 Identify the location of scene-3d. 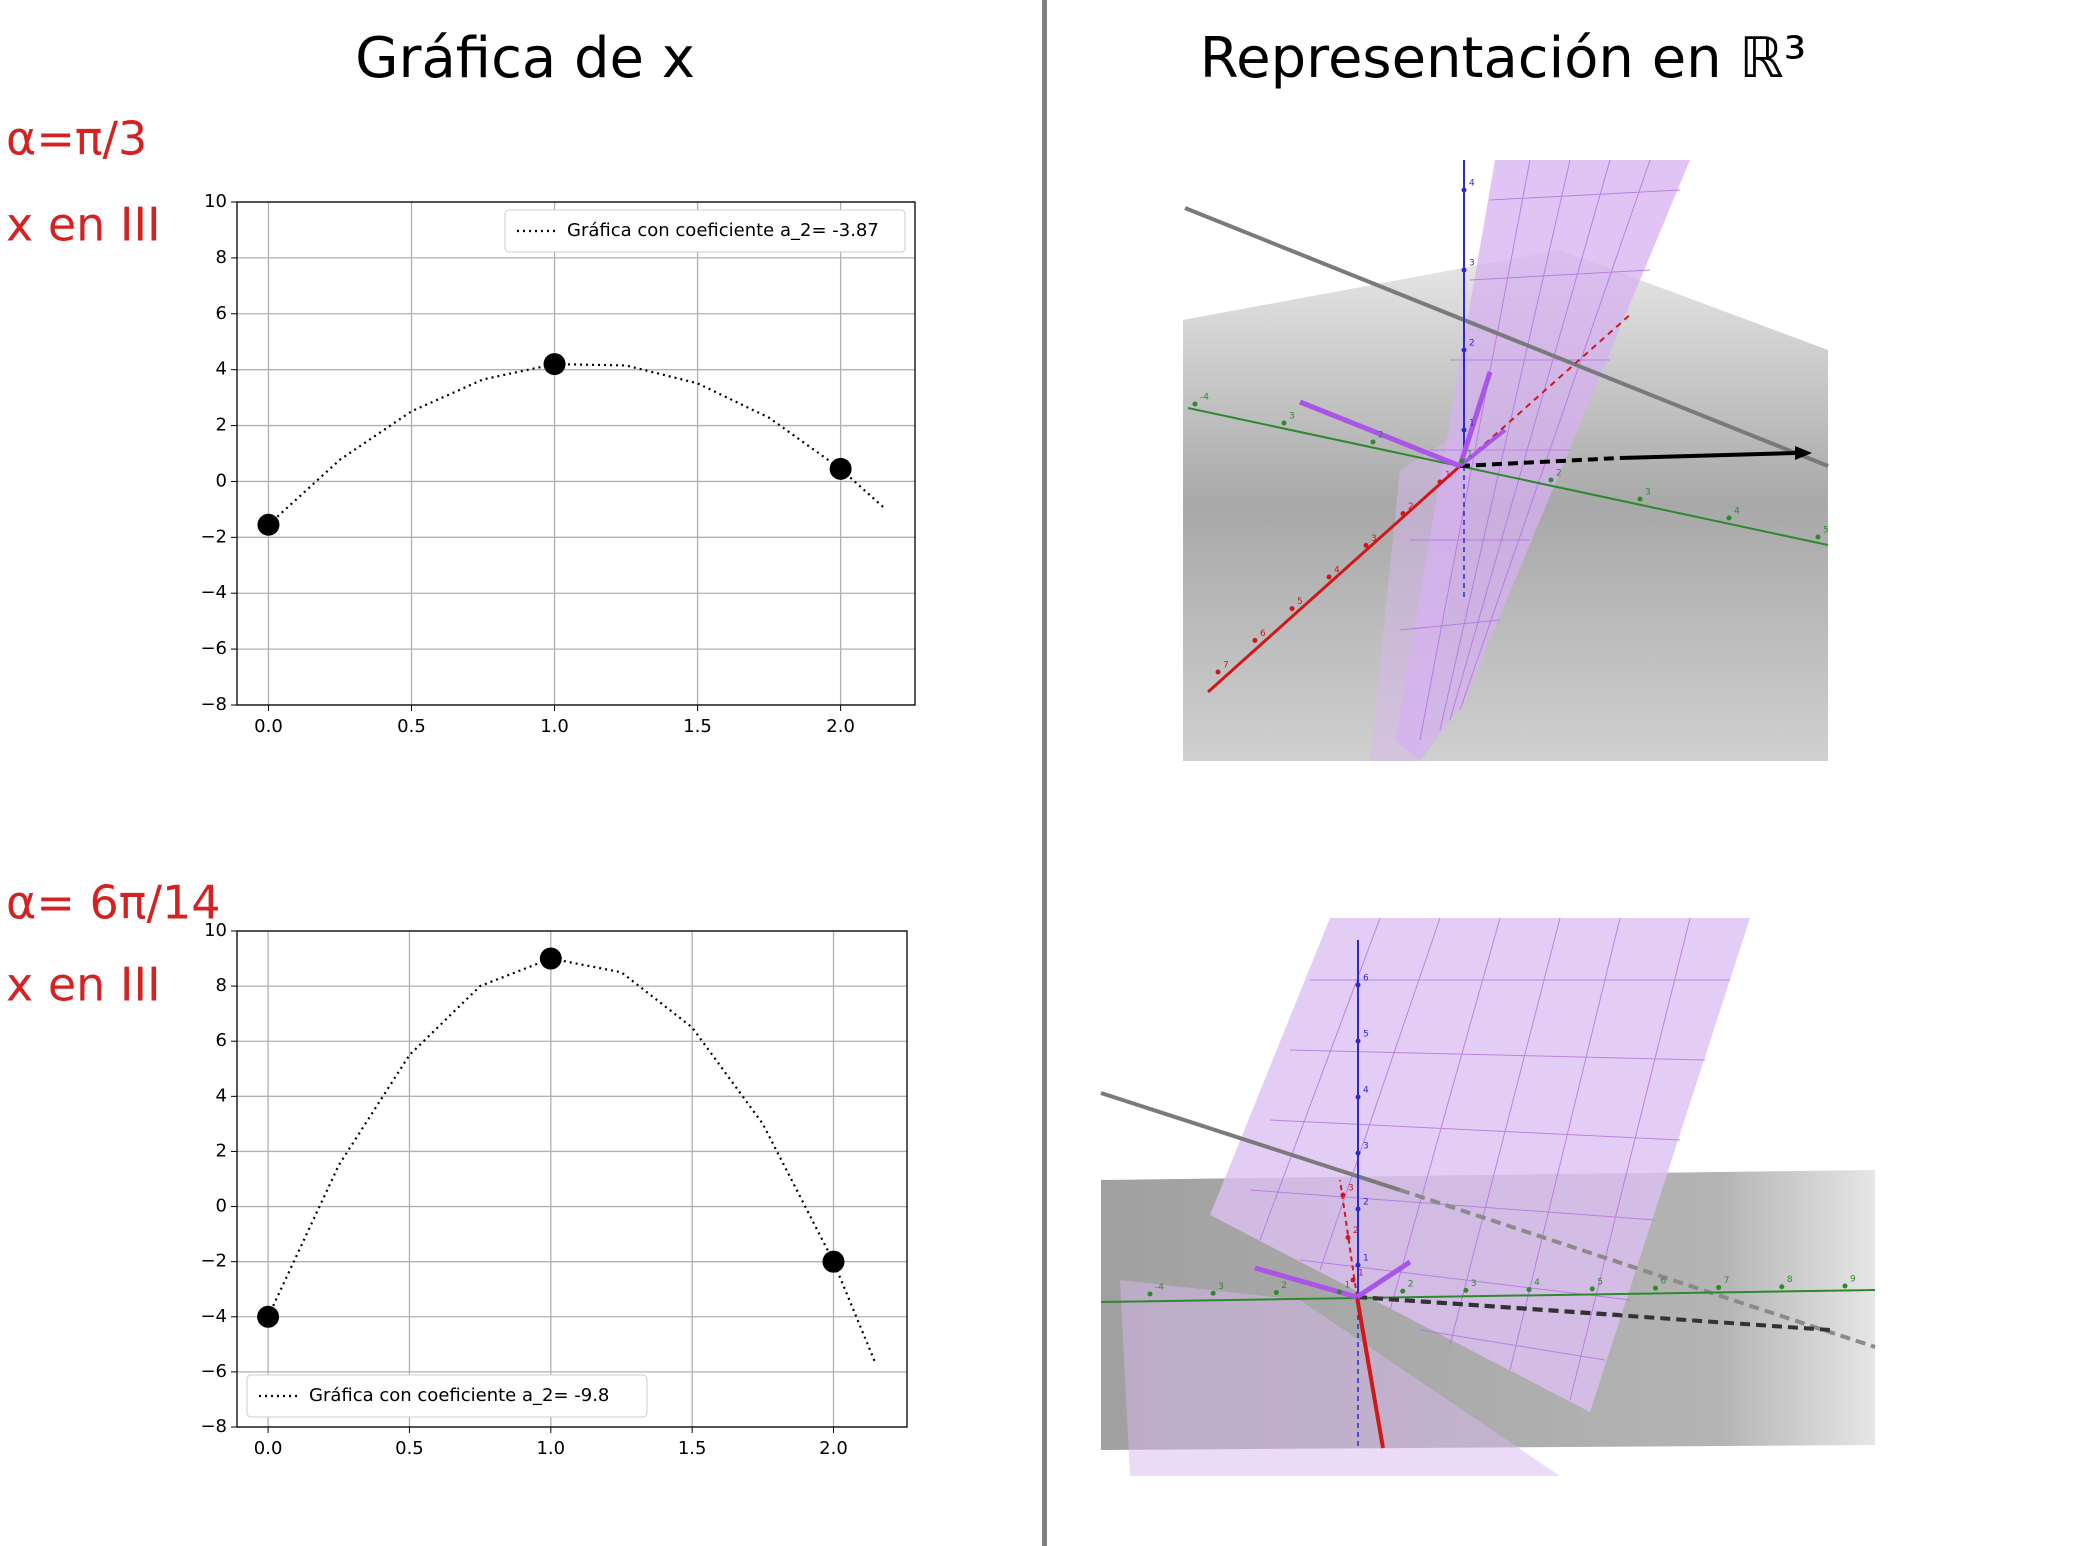
(1506, 460).